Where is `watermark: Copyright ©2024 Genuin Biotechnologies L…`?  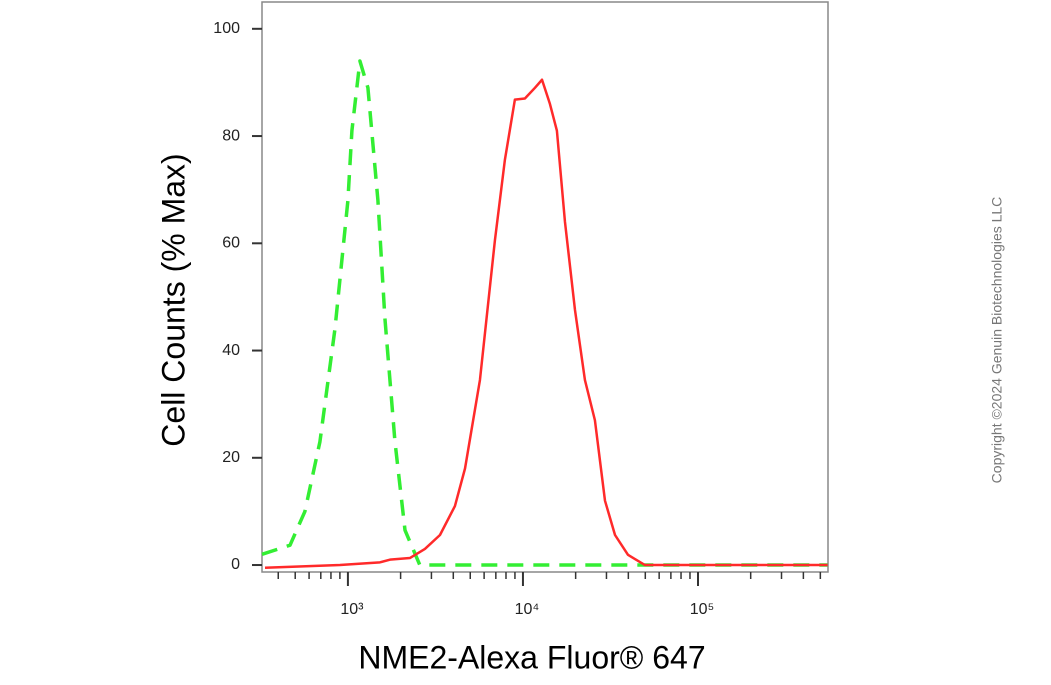
watermark: Copyright ©2024 Genuin Biotechnologies L… is located at coordinates (997, 340).